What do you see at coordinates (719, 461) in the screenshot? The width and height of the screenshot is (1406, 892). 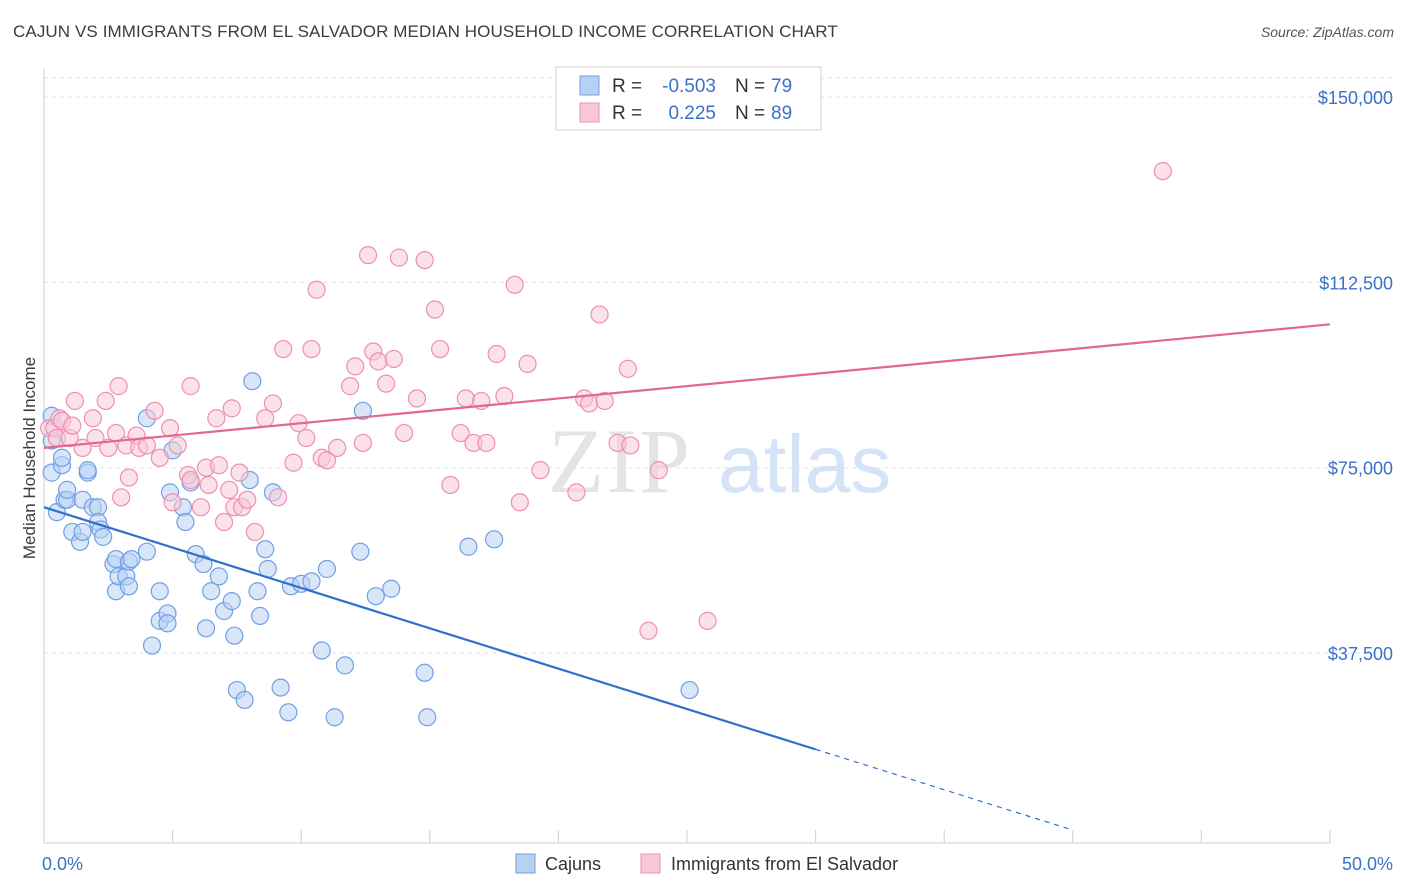 I see `watermark: ZIP atlas` at bounding box center [719, 461].